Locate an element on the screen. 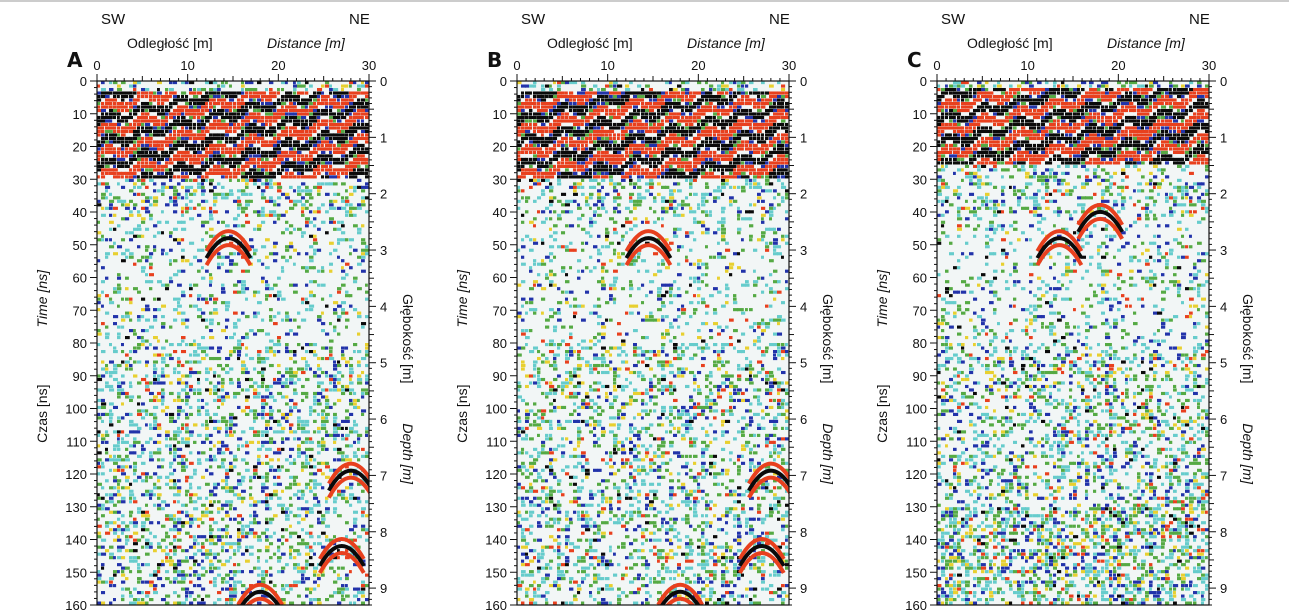  depth-axis-title-en: Depth [m] is located at coordinates (408, 454).